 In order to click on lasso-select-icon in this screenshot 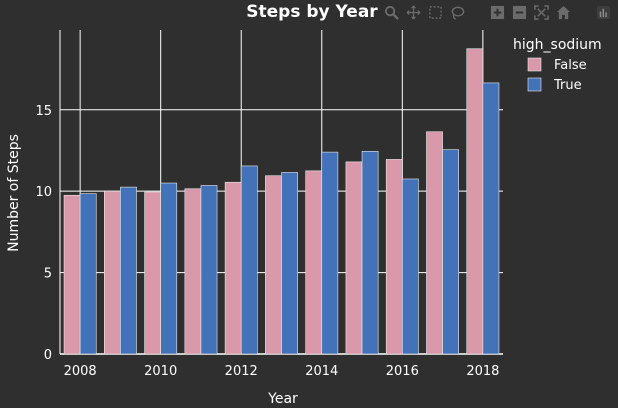, I will do `click(457, 12)`.